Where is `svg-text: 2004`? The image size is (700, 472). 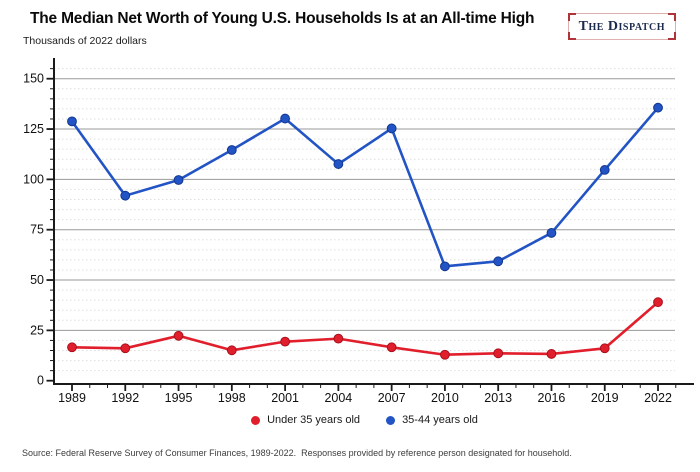
svg-text: 2004 is located at coordinates (338, 398).